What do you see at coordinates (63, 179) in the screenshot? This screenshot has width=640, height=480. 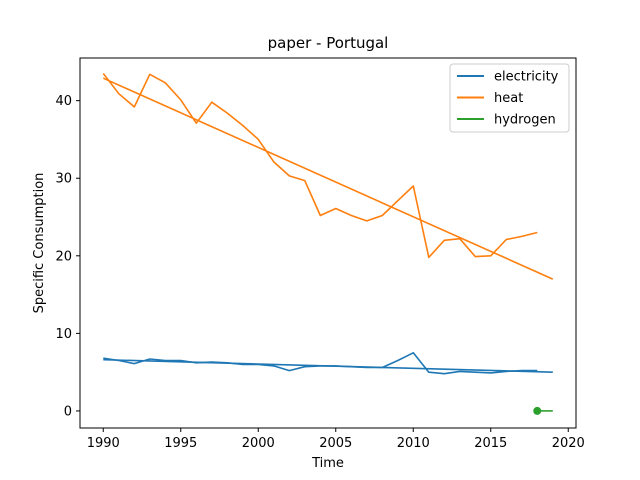 I see `y-tick-label: 30` at bounding box center [63, 179].